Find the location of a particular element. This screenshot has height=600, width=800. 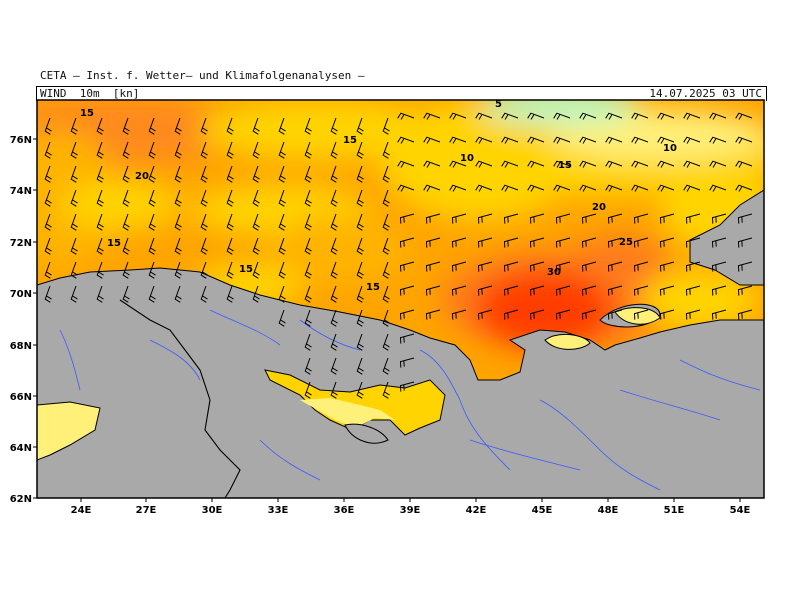

lat-label: 66N is located at coordinates (21, 397).